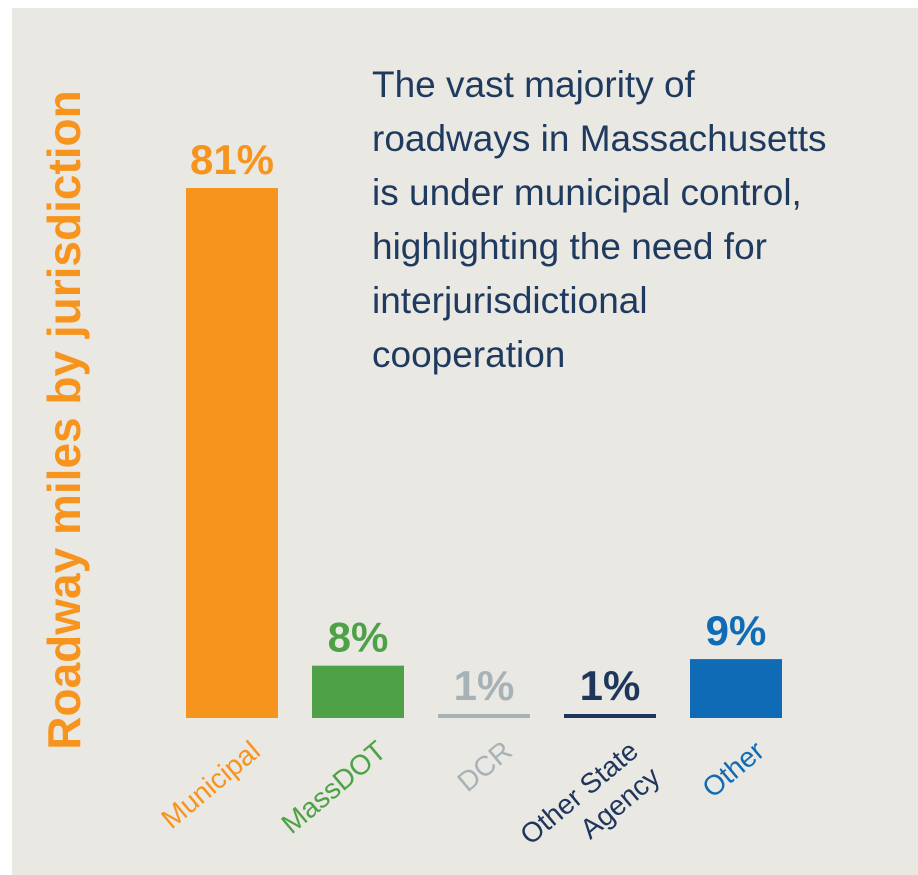  I want to click on data-label: 8%, so click(358, 637).